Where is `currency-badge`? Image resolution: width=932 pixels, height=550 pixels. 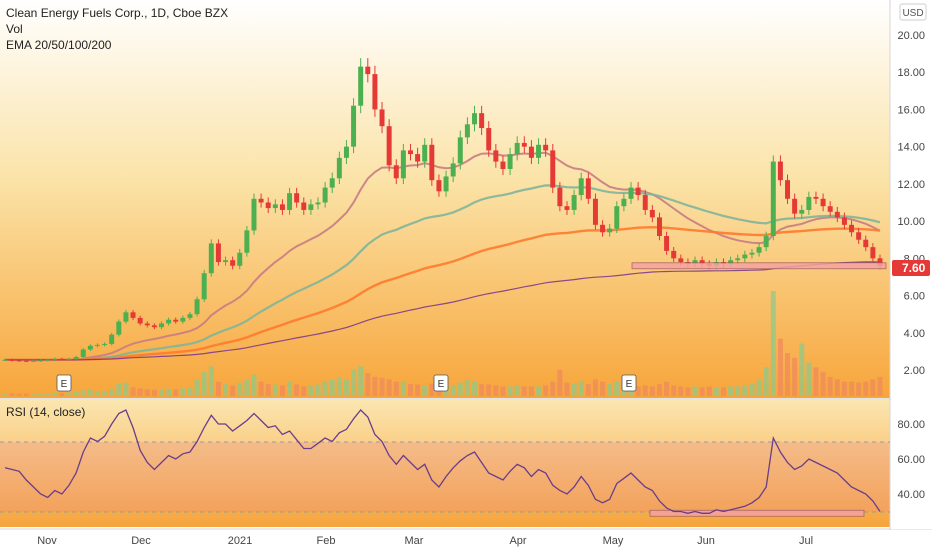 currency-badge is located at coordinates (913, 12).